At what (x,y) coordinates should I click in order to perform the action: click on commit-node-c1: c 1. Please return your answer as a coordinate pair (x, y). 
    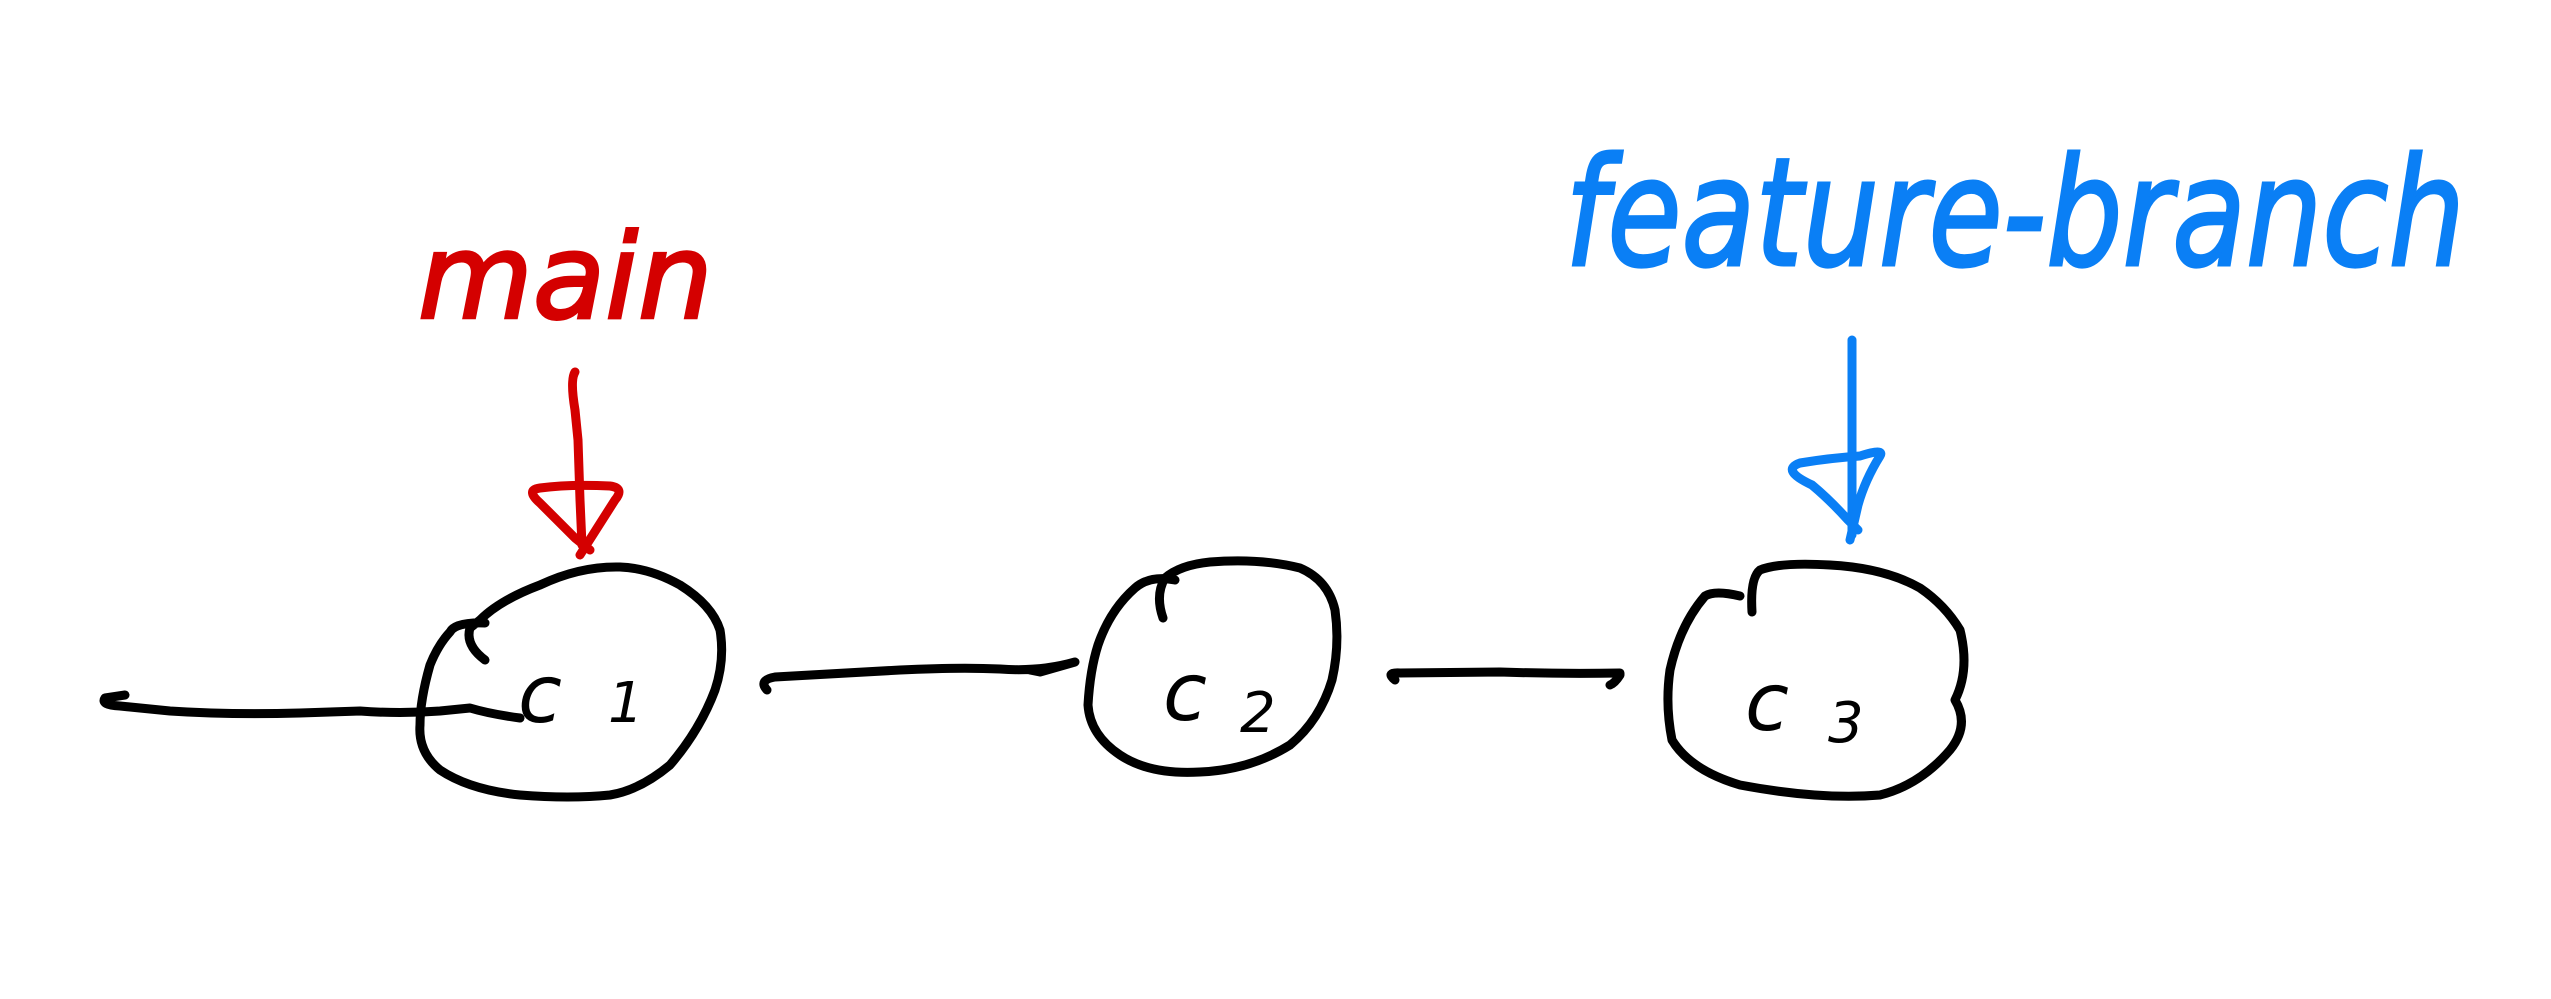
    Looking at the image, I should click on (571, 682).